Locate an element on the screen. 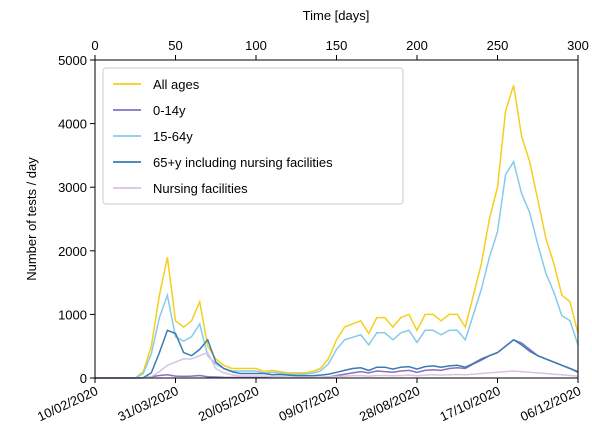  x-tick-label-top: 0 is located at coordinates (94, 45).